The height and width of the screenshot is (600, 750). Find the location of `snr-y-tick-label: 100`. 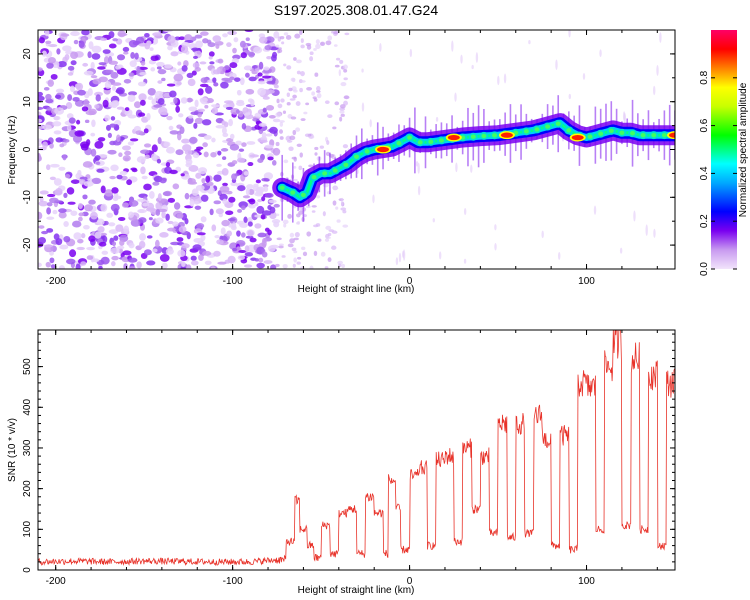

snr-y-tick-label: 100 is located at coordinates (27, 529).